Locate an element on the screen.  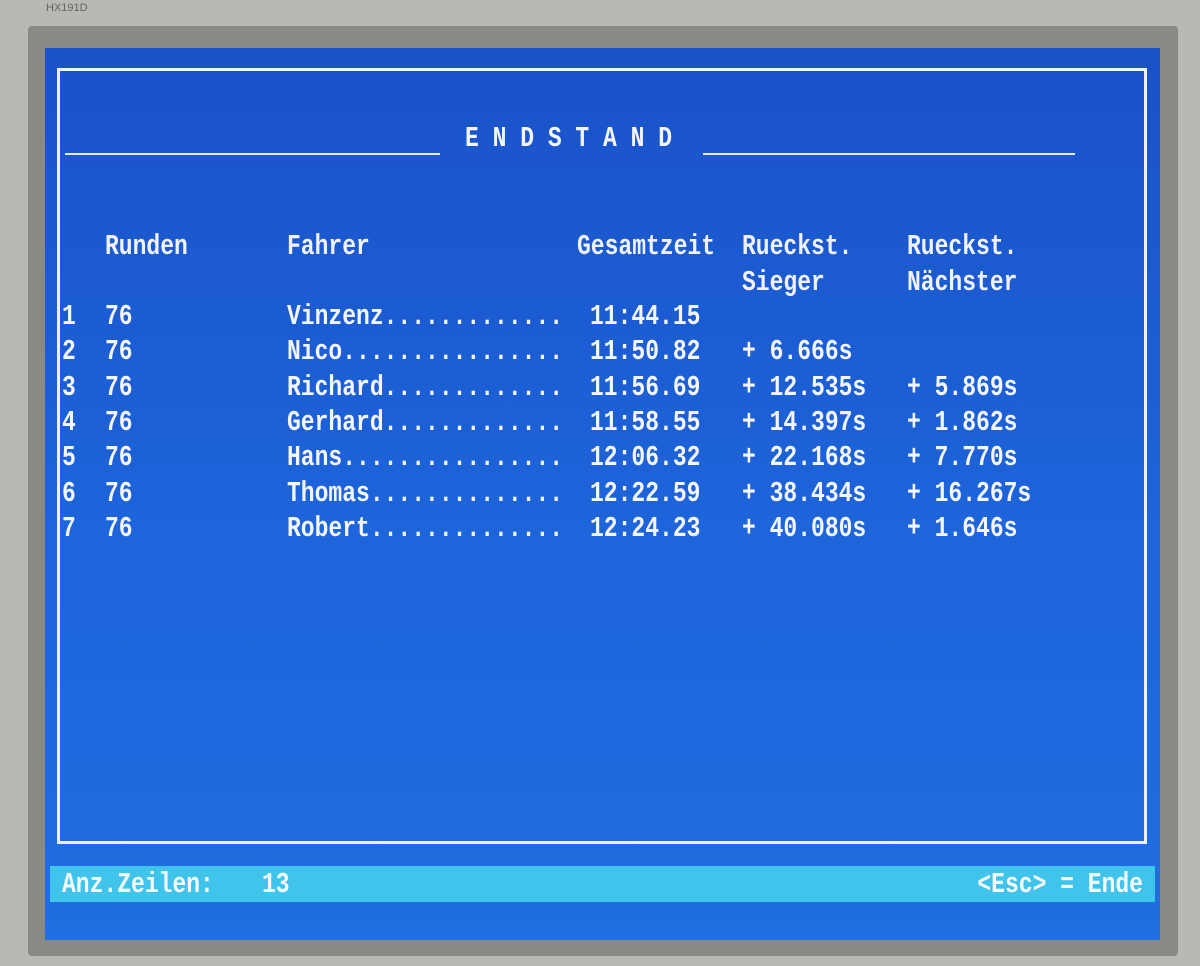
cell-total: 11:58.55 is located at coordinates (645, 422).